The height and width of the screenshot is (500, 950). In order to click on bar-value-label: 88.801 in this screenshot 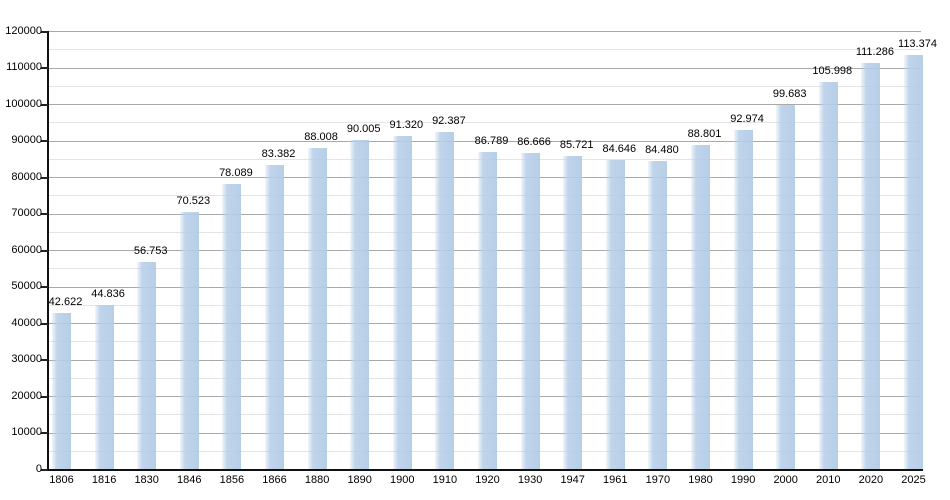, I will do `click(704, 133)`.